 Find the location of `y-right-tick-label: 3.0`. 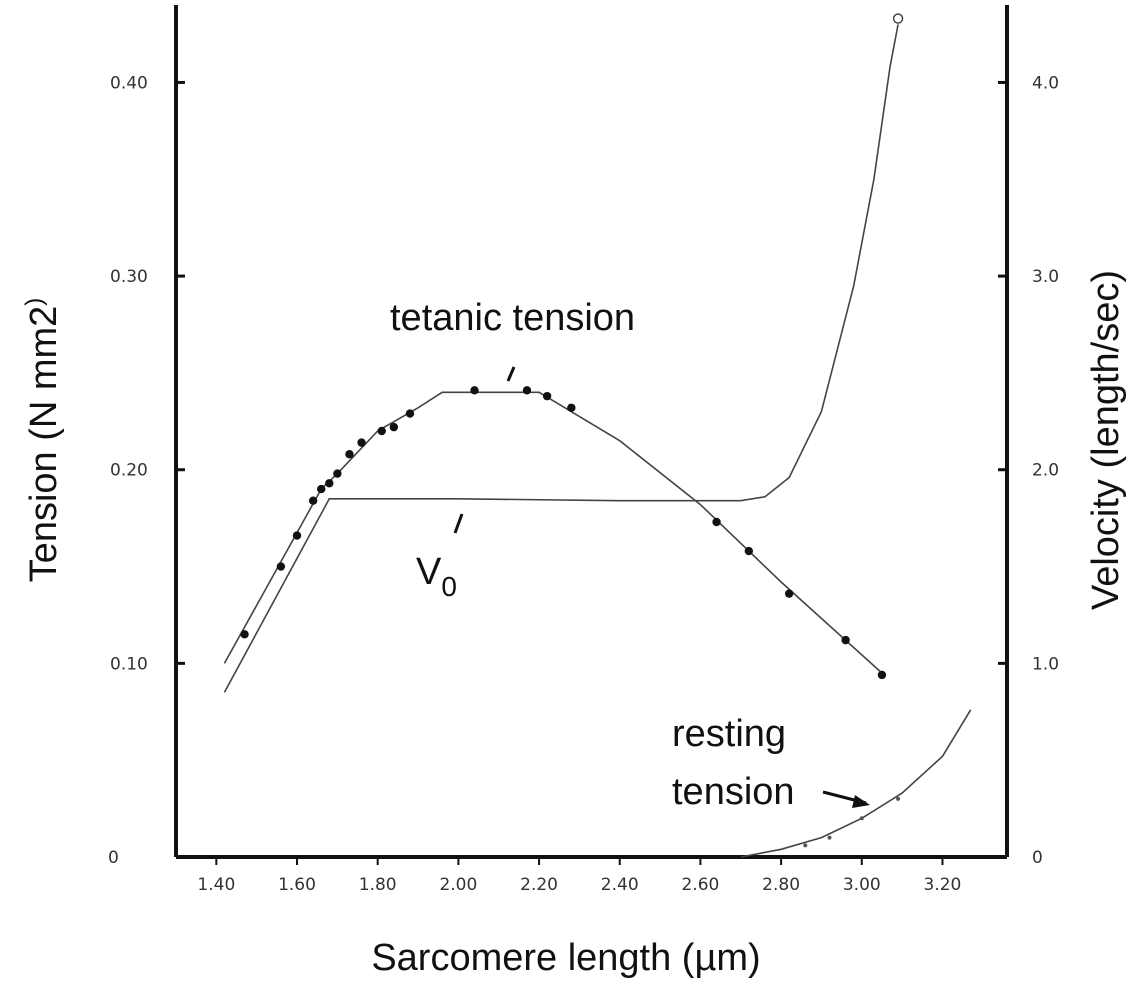

y-right-tick-label: 3.0 is located at coordinates (1045, 277).